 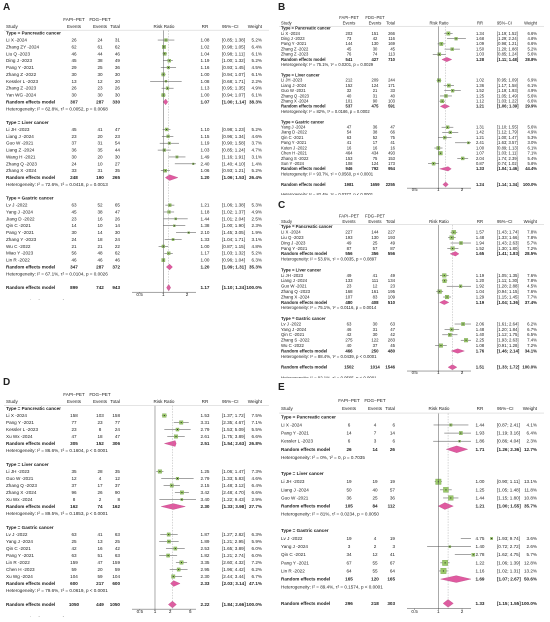 What do you see at coordinates (532, 538) in the screenshot?
I see `weight-value: 3.6%` at bounding box center [532, 538].